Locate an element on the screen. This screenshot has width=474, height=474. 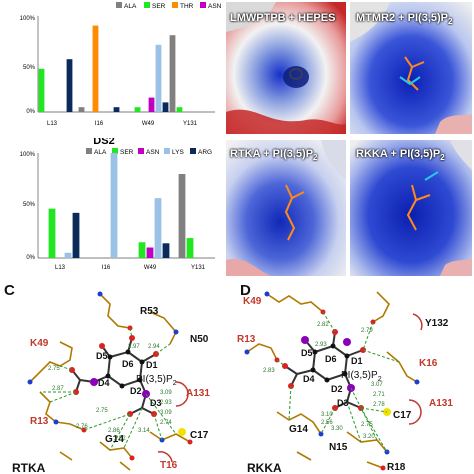
residue-labels-red: K49 R13 K16 A131 is located at coordinates (345, 352).